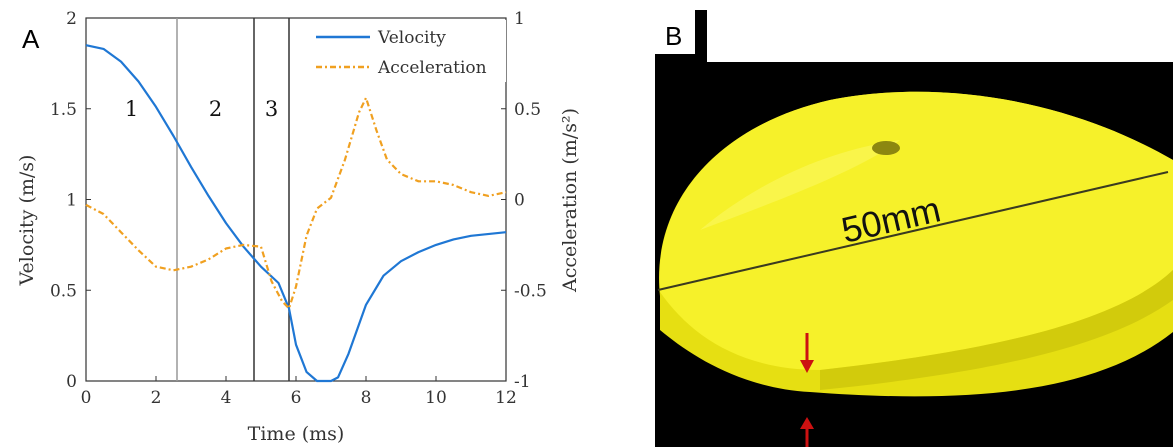 The image size is (1173, 447). I want to click on x-axis-label: Time (ms), so click(296, 434).